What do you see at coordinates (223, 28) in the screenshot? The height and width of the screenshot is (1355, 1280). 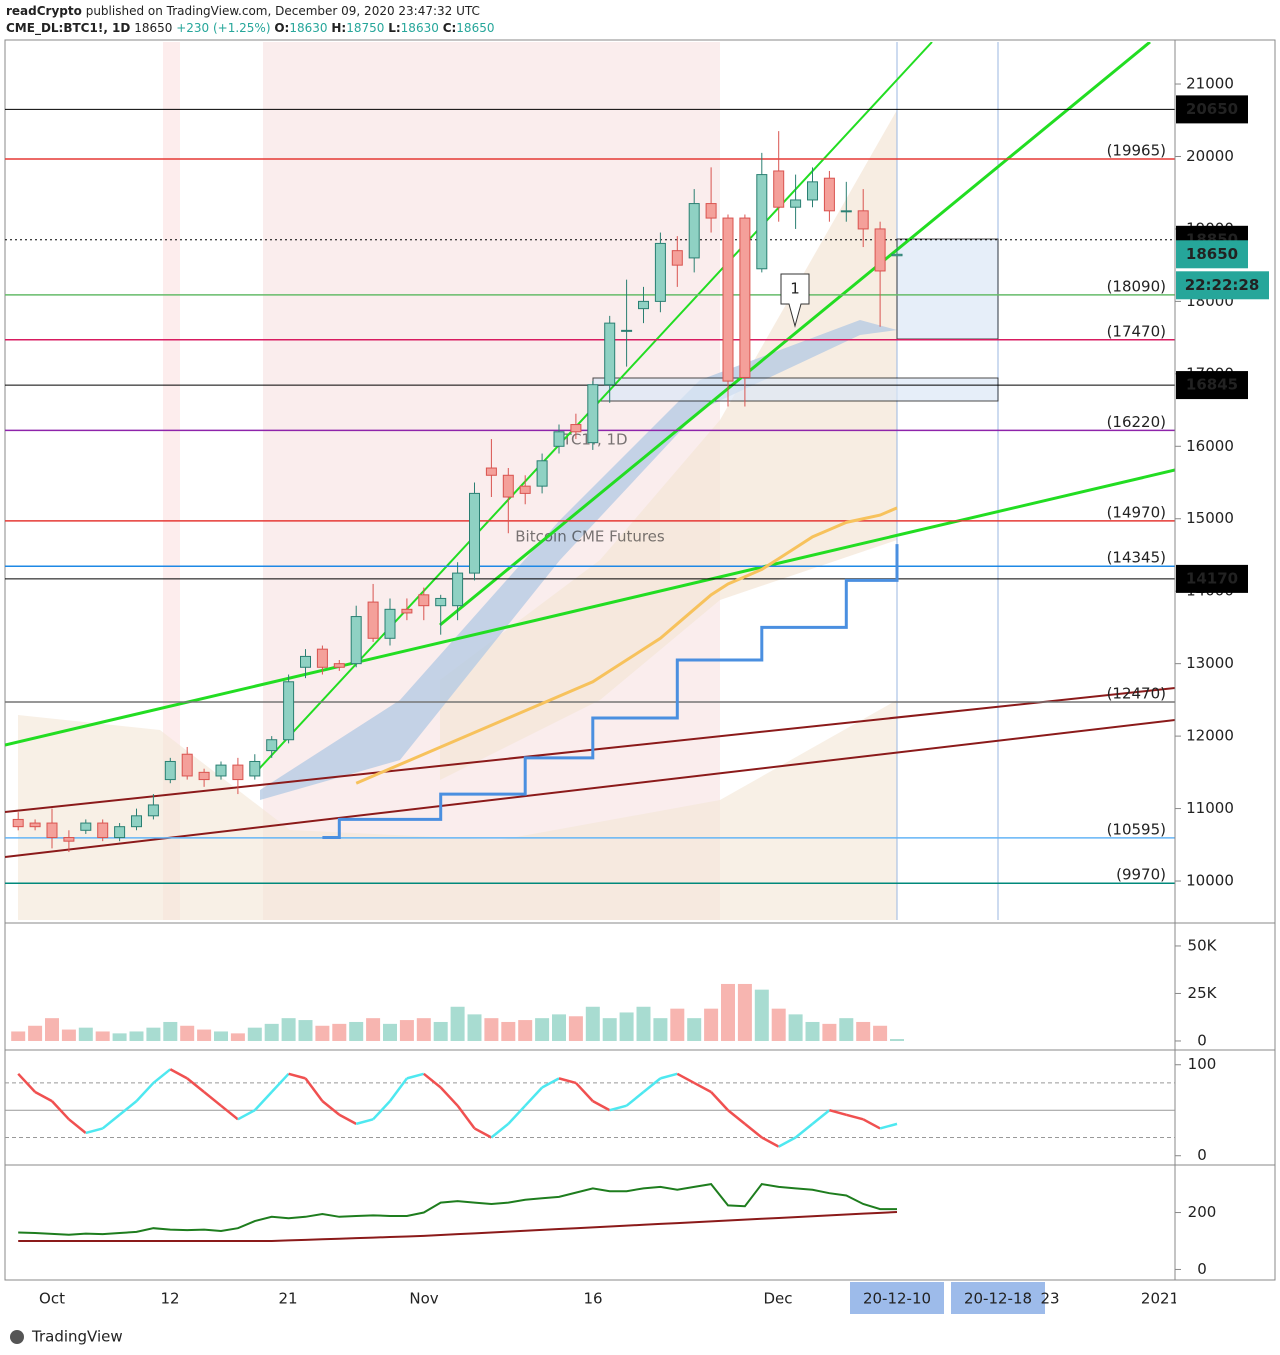 I see `change: +230 (+1.25%)` at bounding box center [223, 28].